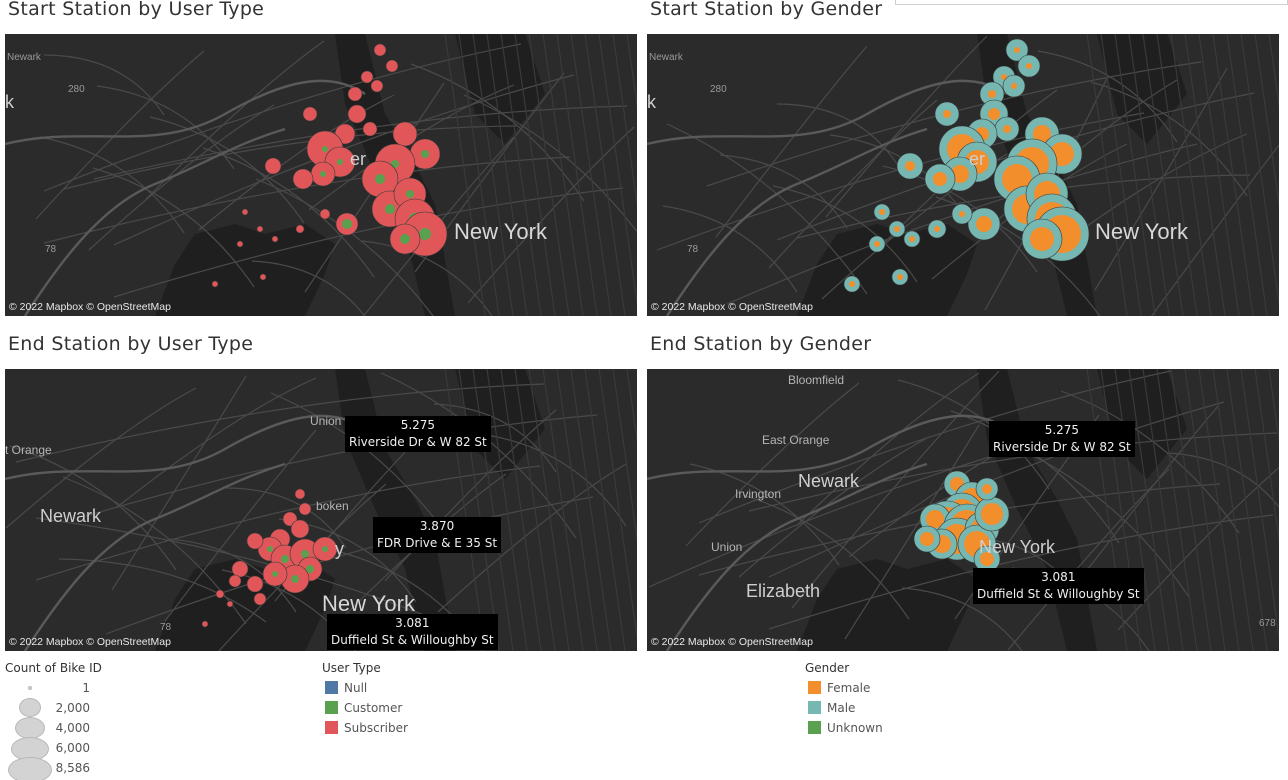 The width and height of the screenshot is (1288, 780). I want to click on start-user-title: Start Station by User Type, so click(136, 10).